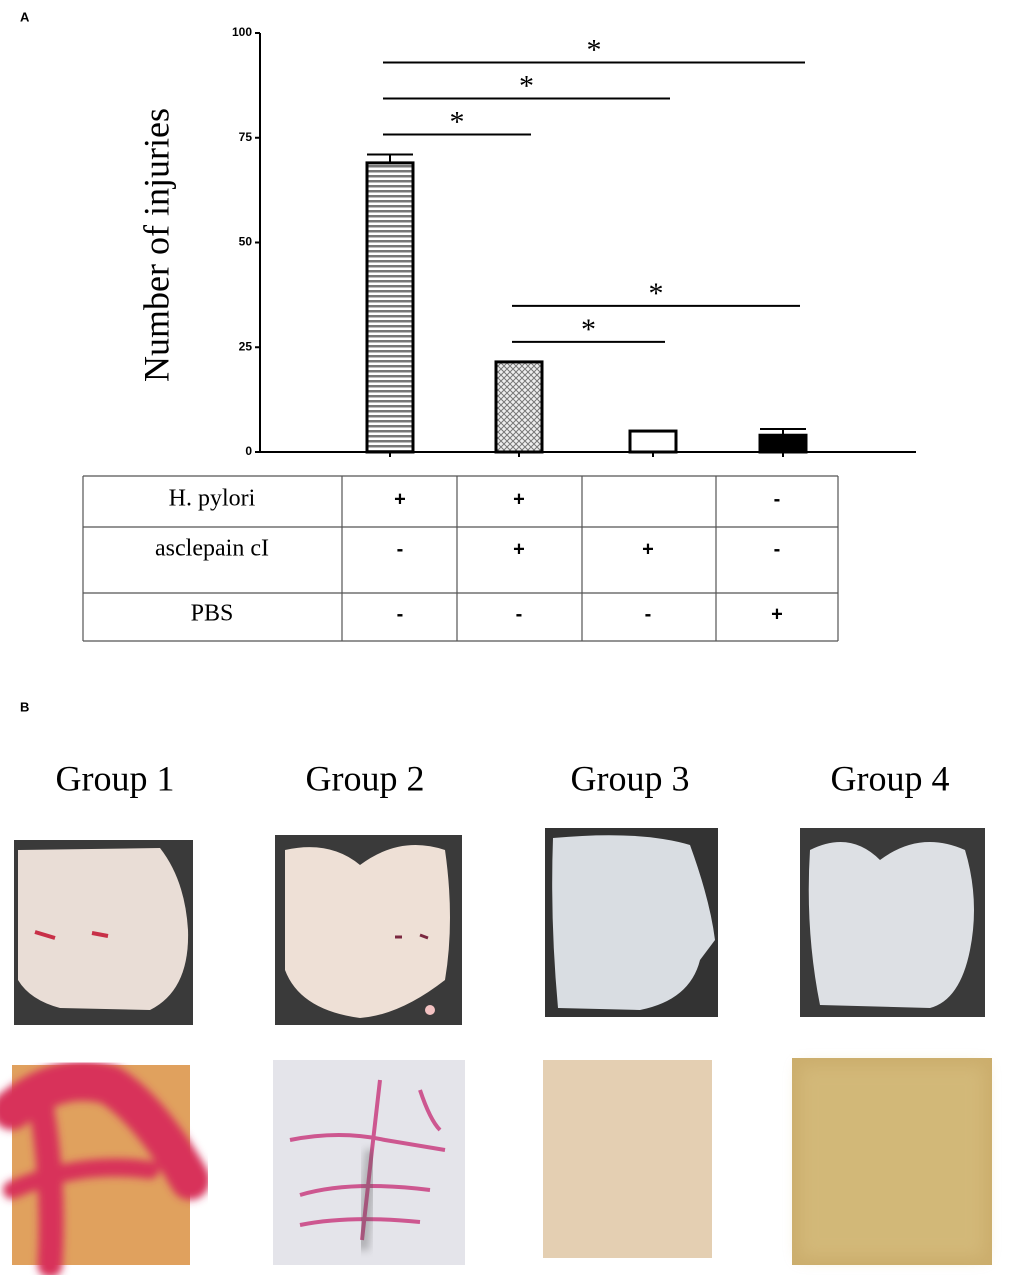 This screenshot has height=1275, width=1021. What do you see at coordinates (24, 706) in the screenshot?
I see `panel-label: B` at bounding box center [24, 706].